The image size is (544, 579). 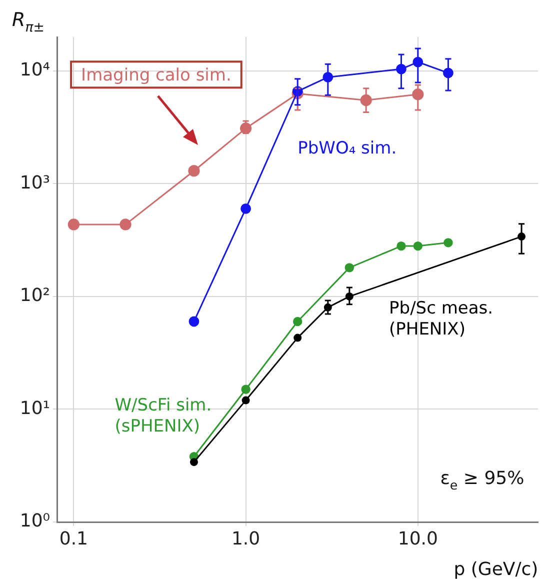 I want to click on text: Imaging calo sim., so click(x=156, y=76).